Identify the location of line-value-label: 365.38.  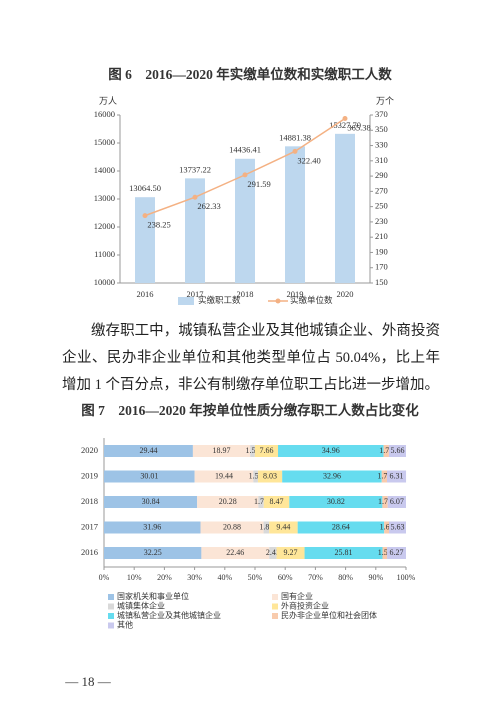
(358, 127).